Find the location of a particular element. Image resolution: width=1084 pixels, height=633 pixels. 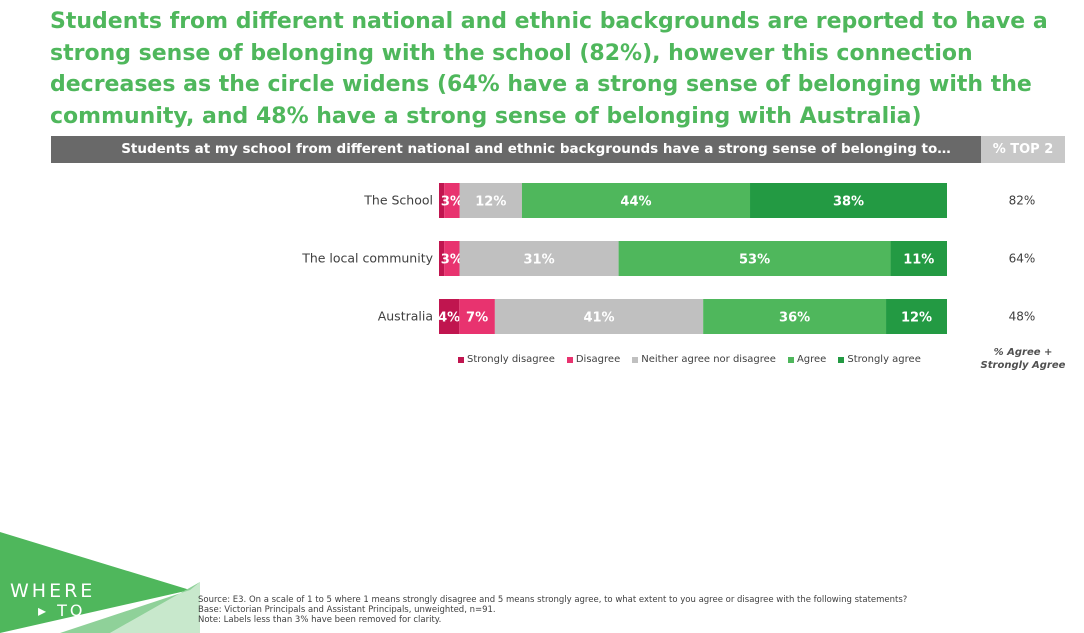

top2-note: % Agree + Strongly Agree is located at coordinates (1023, 359).